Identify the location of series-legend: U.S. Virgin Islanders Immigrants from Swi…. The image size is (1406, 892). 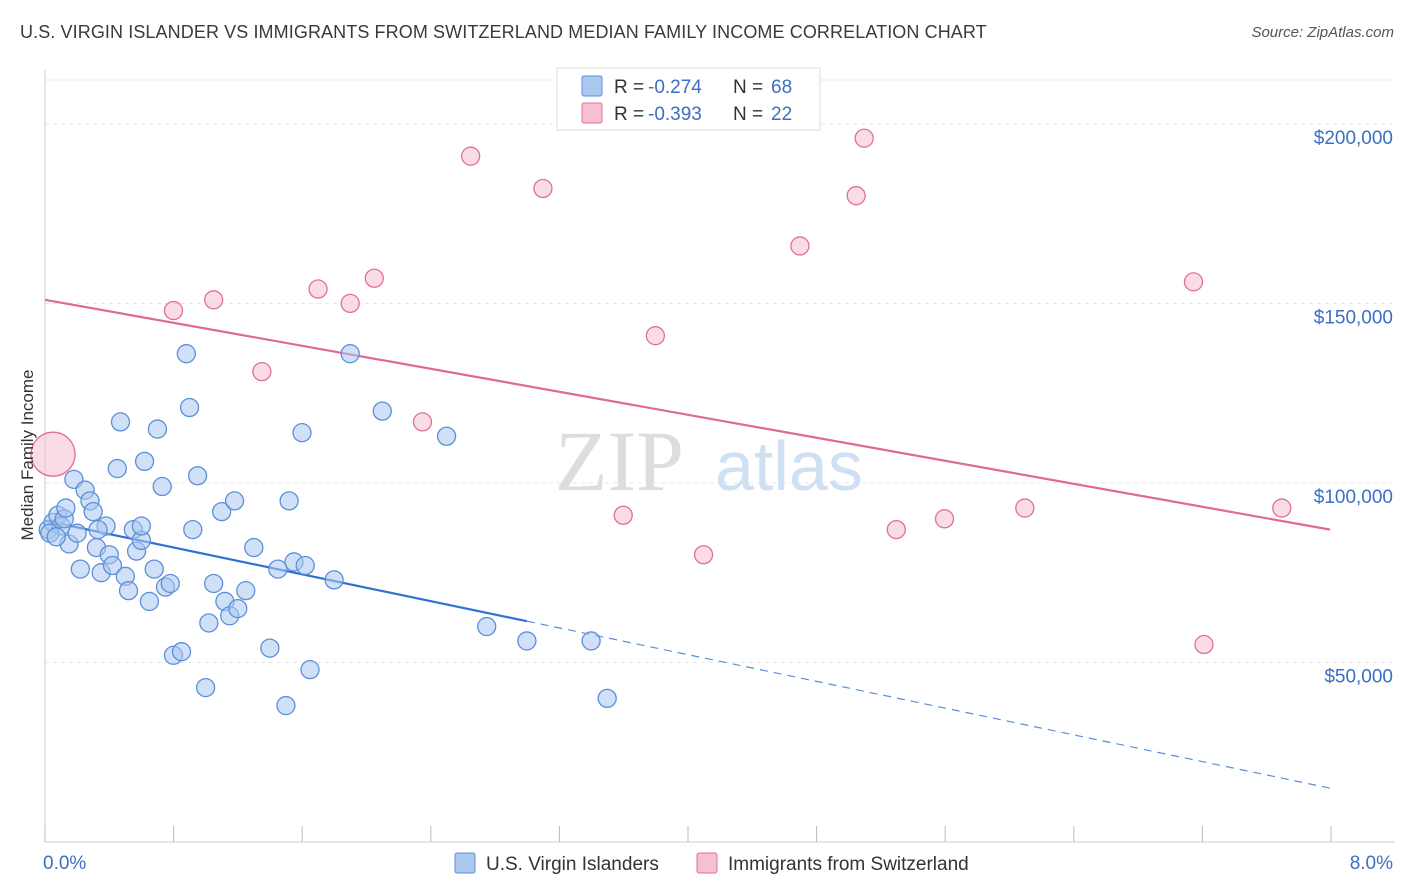
(711, 863).